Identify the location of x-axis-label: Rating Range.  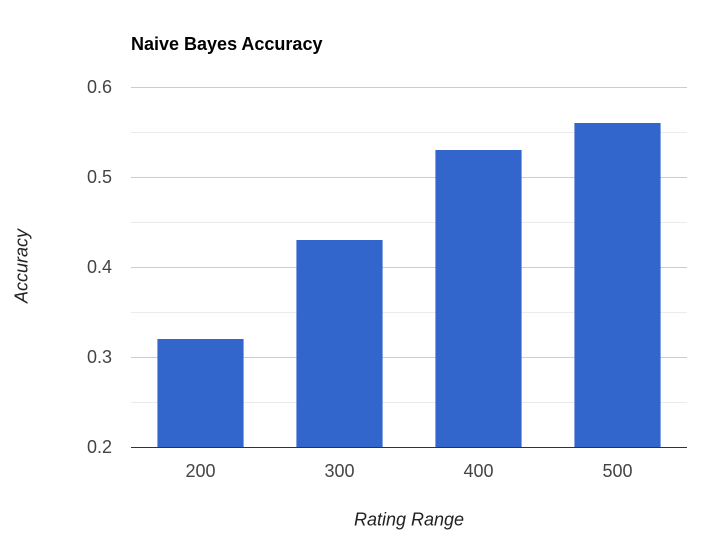
(409, 519).